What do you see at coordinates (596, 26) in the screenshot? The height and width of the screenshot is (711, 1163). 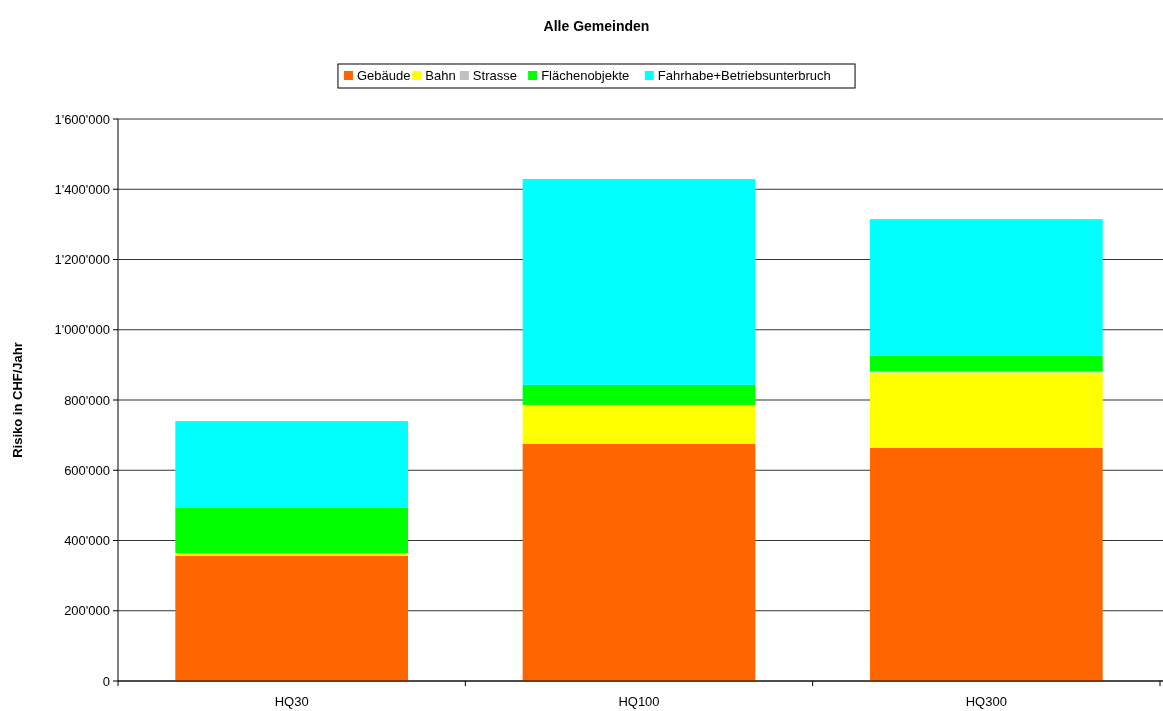 I see `chart-title: Alle Gemeinden` at bounding box center [596, 26].